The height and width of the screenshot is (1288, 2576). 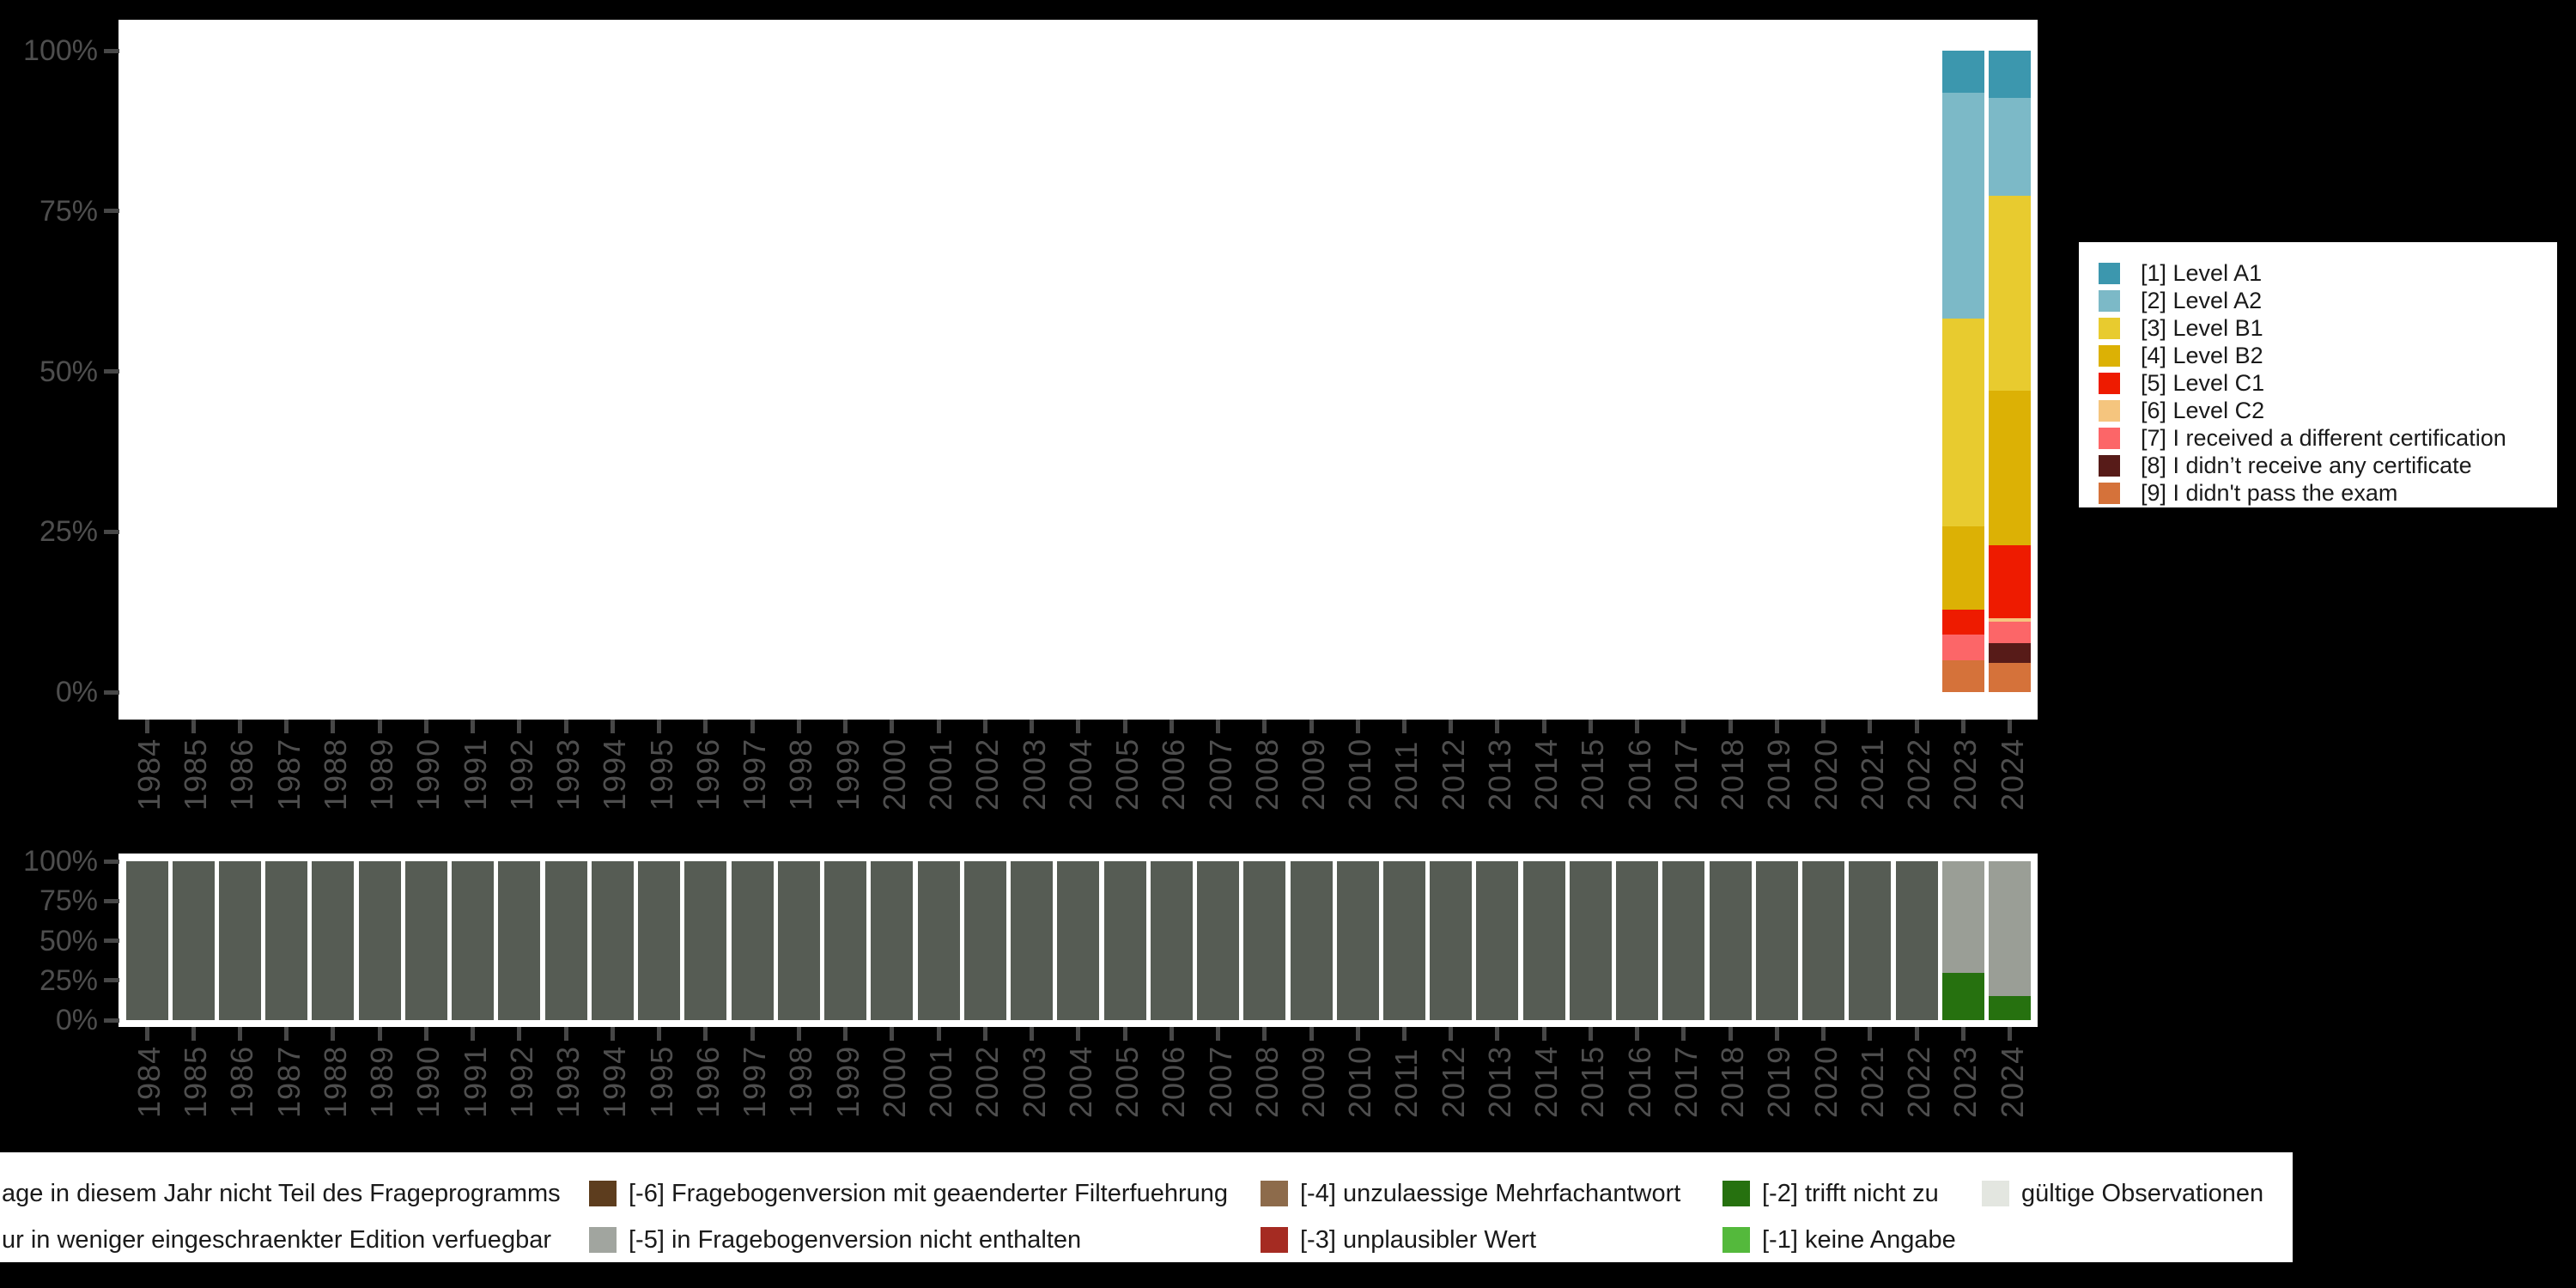 I want to click on x-axis-year-label: 2018, so click(x=1733, y=775).